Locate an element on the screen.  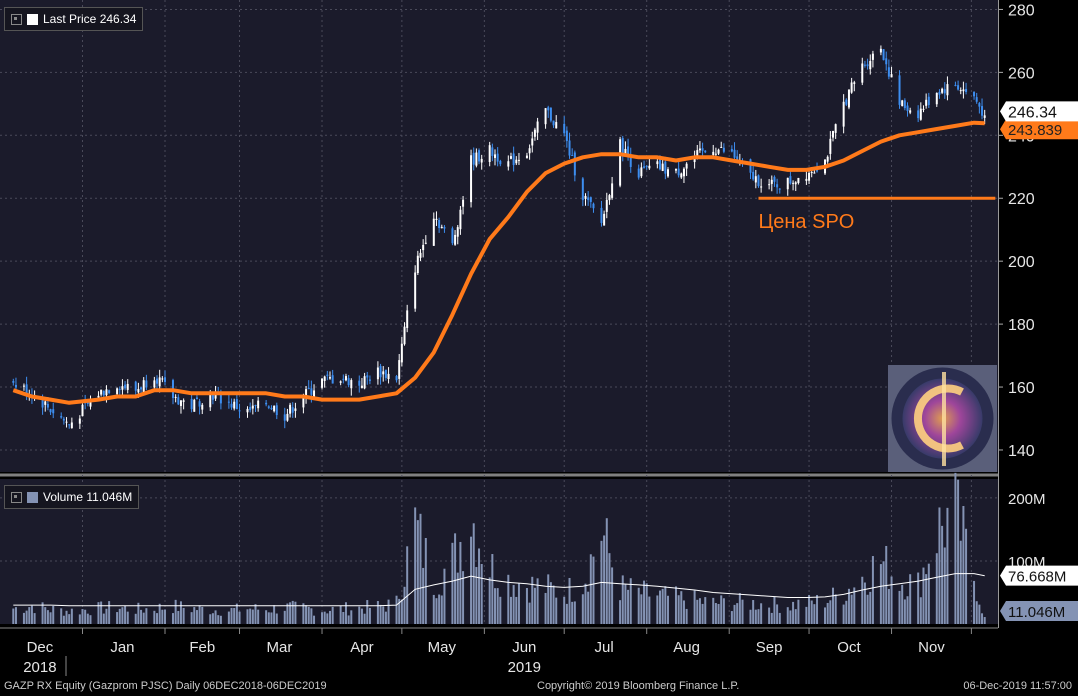
month-label: Jan is located at coordinates (122, 647).